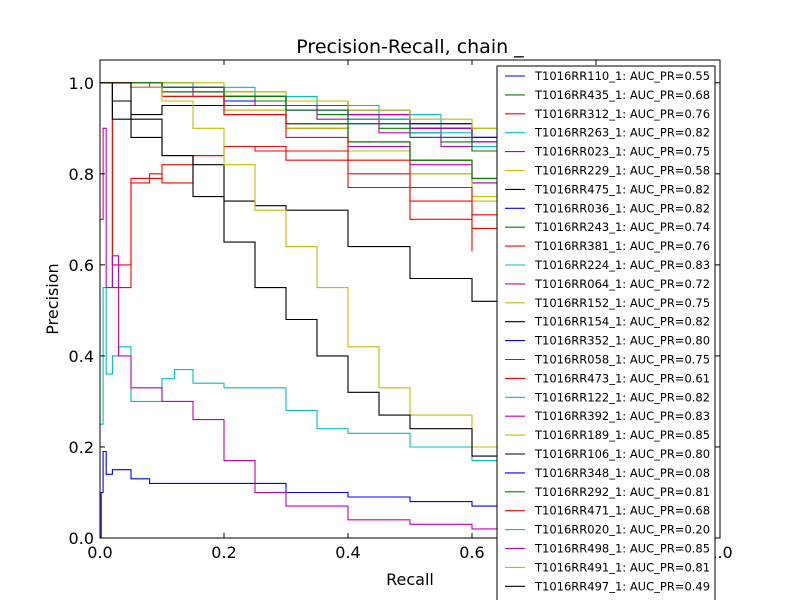 The height and width of the screenshot is (600, 800). I want to click on legend-entry: T1016RR064_1: AUC_PR=0.72, so click(622, 284).